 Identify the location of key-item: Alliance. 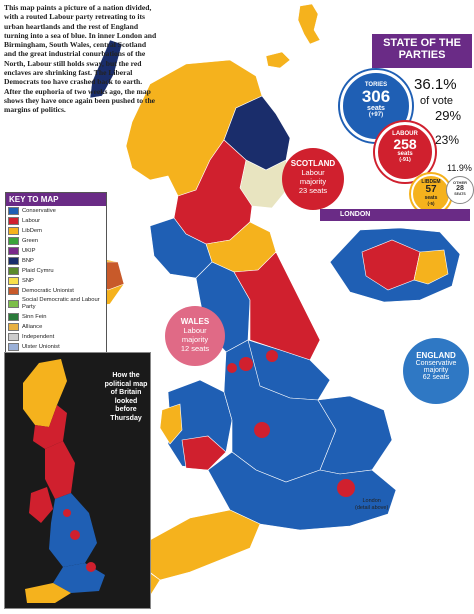
(56, 327).